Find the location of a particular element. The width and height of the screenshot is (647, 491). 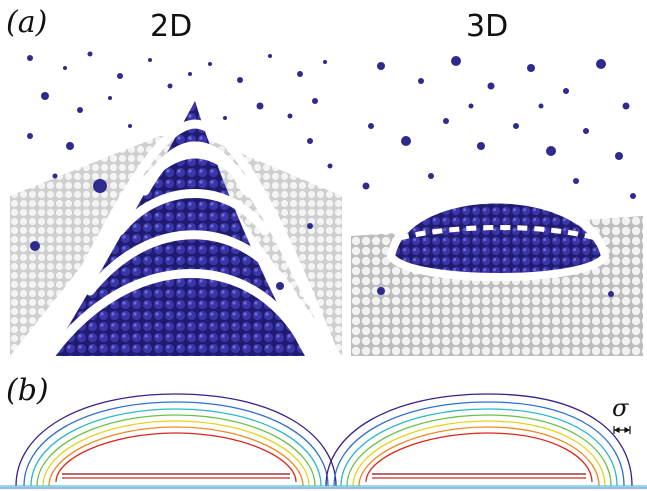

panel-b-label: (b) is located at coordinates (27, 390).